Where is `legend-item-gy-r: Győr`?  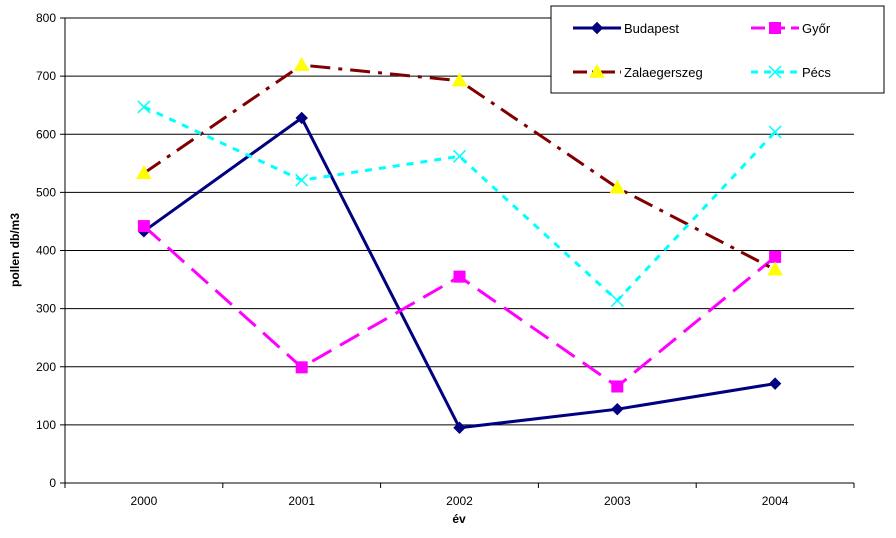 legend-item-gy-r: Győr is located at coordinates (791, 28).